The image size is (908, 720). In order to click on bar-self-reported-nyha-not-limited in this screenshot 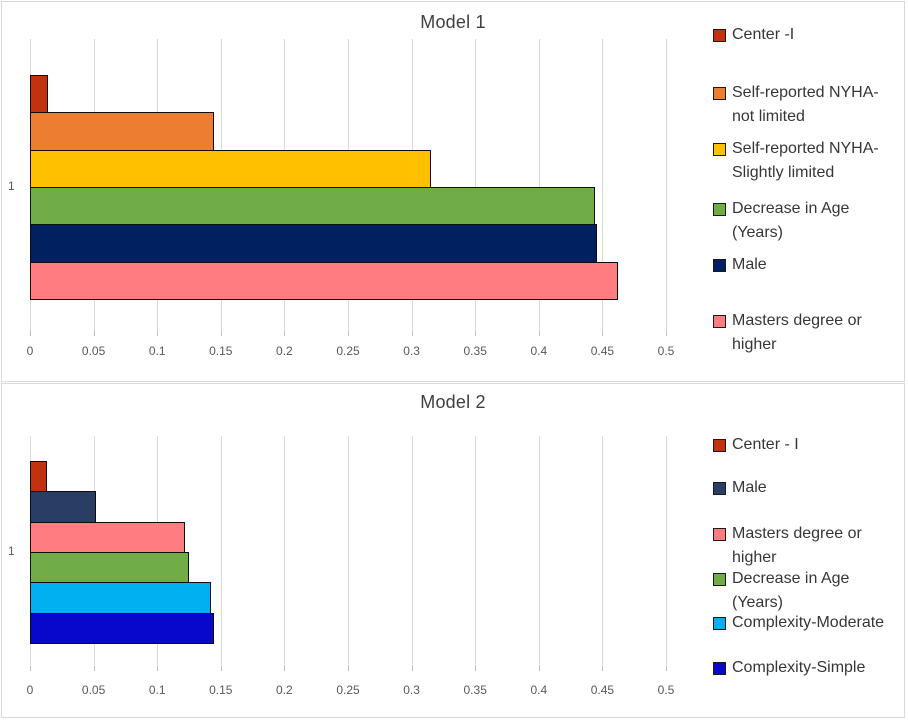, I will do `click(122, 131)`.